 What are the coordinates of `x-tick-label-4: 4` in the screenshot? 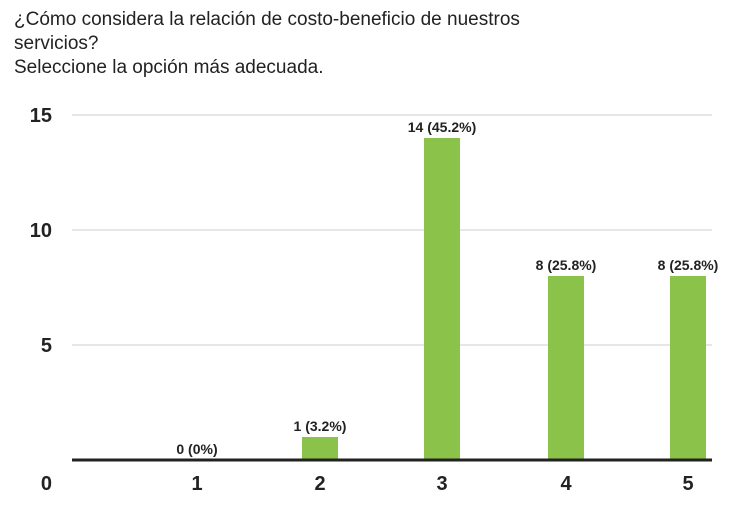 It's located at (566, 484).